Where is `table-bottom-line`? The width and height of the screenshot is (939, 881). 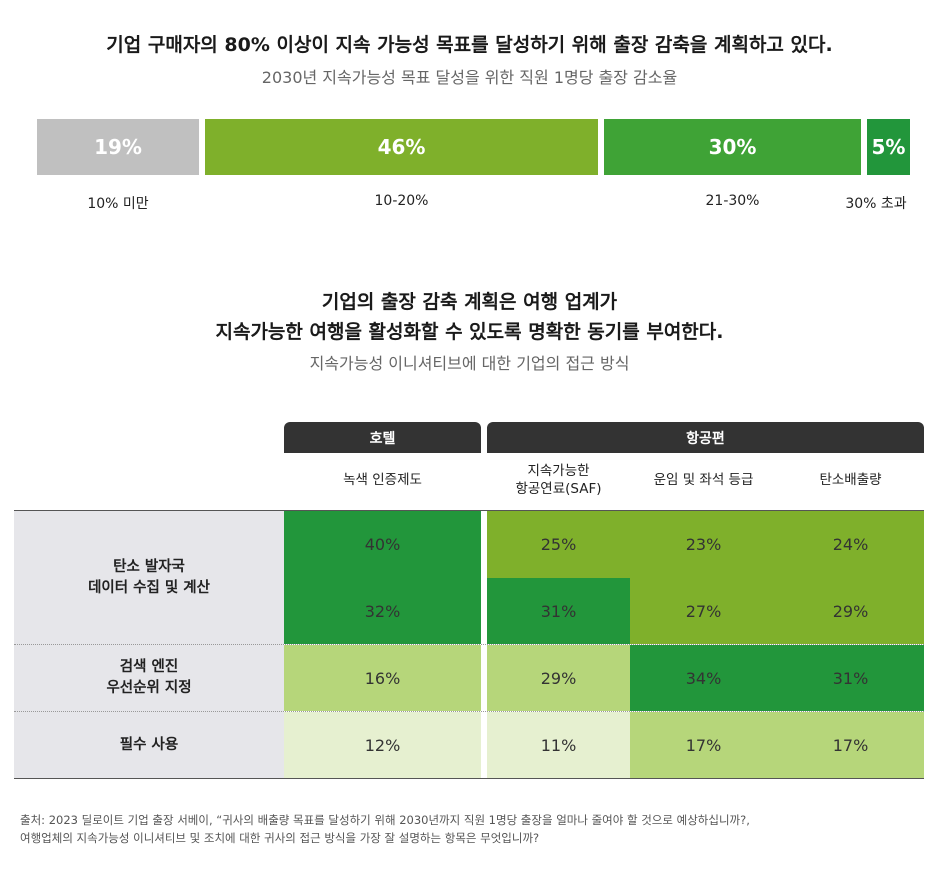 table-bottom-line is located at coordinates (469, 778).